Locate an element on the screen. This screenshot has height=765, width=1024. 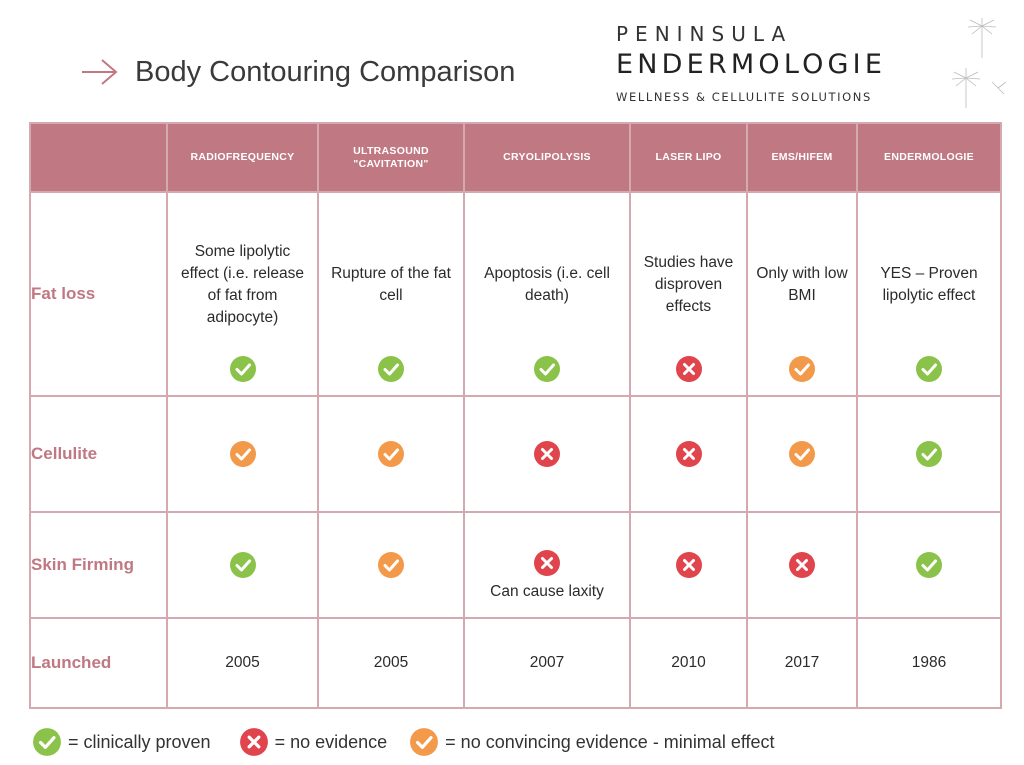
arrow-right-icon is located at coordinates (100, 72).